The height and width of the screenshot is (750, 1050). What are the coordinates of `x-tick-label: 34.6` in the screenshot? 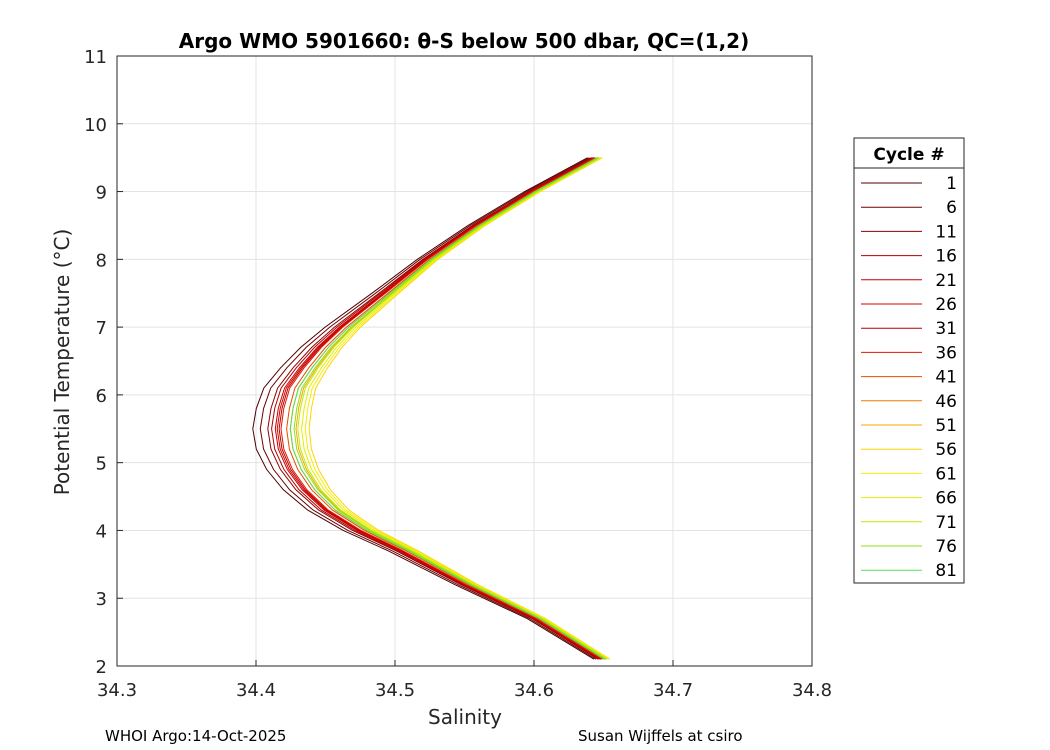 It's located at (534, 690).